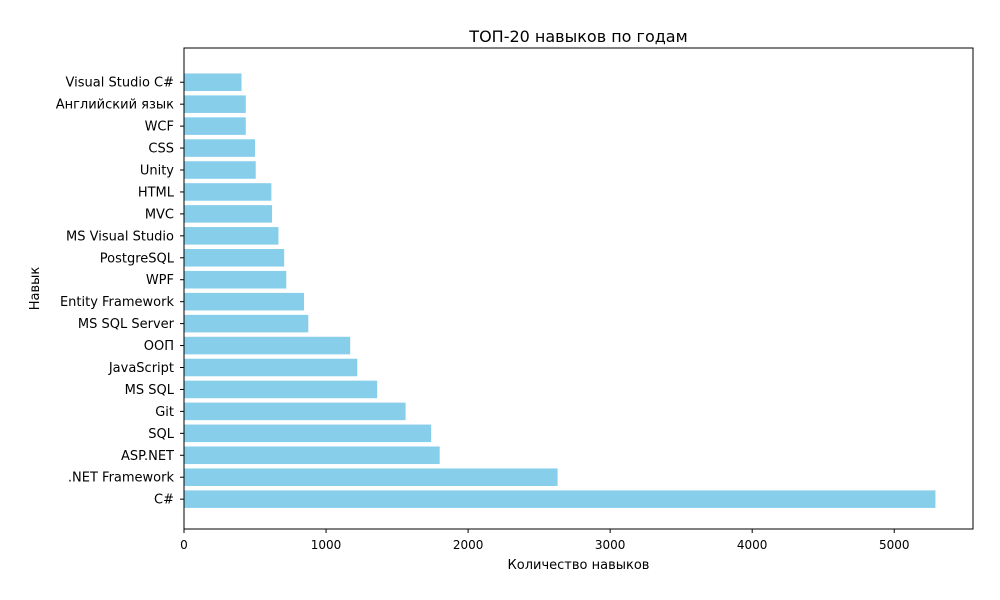 This screenshot has width=1000, height=600. Describe the element at coordinates (164, 412) in the screenshot. I see `y-tick-label: Git` at that location.